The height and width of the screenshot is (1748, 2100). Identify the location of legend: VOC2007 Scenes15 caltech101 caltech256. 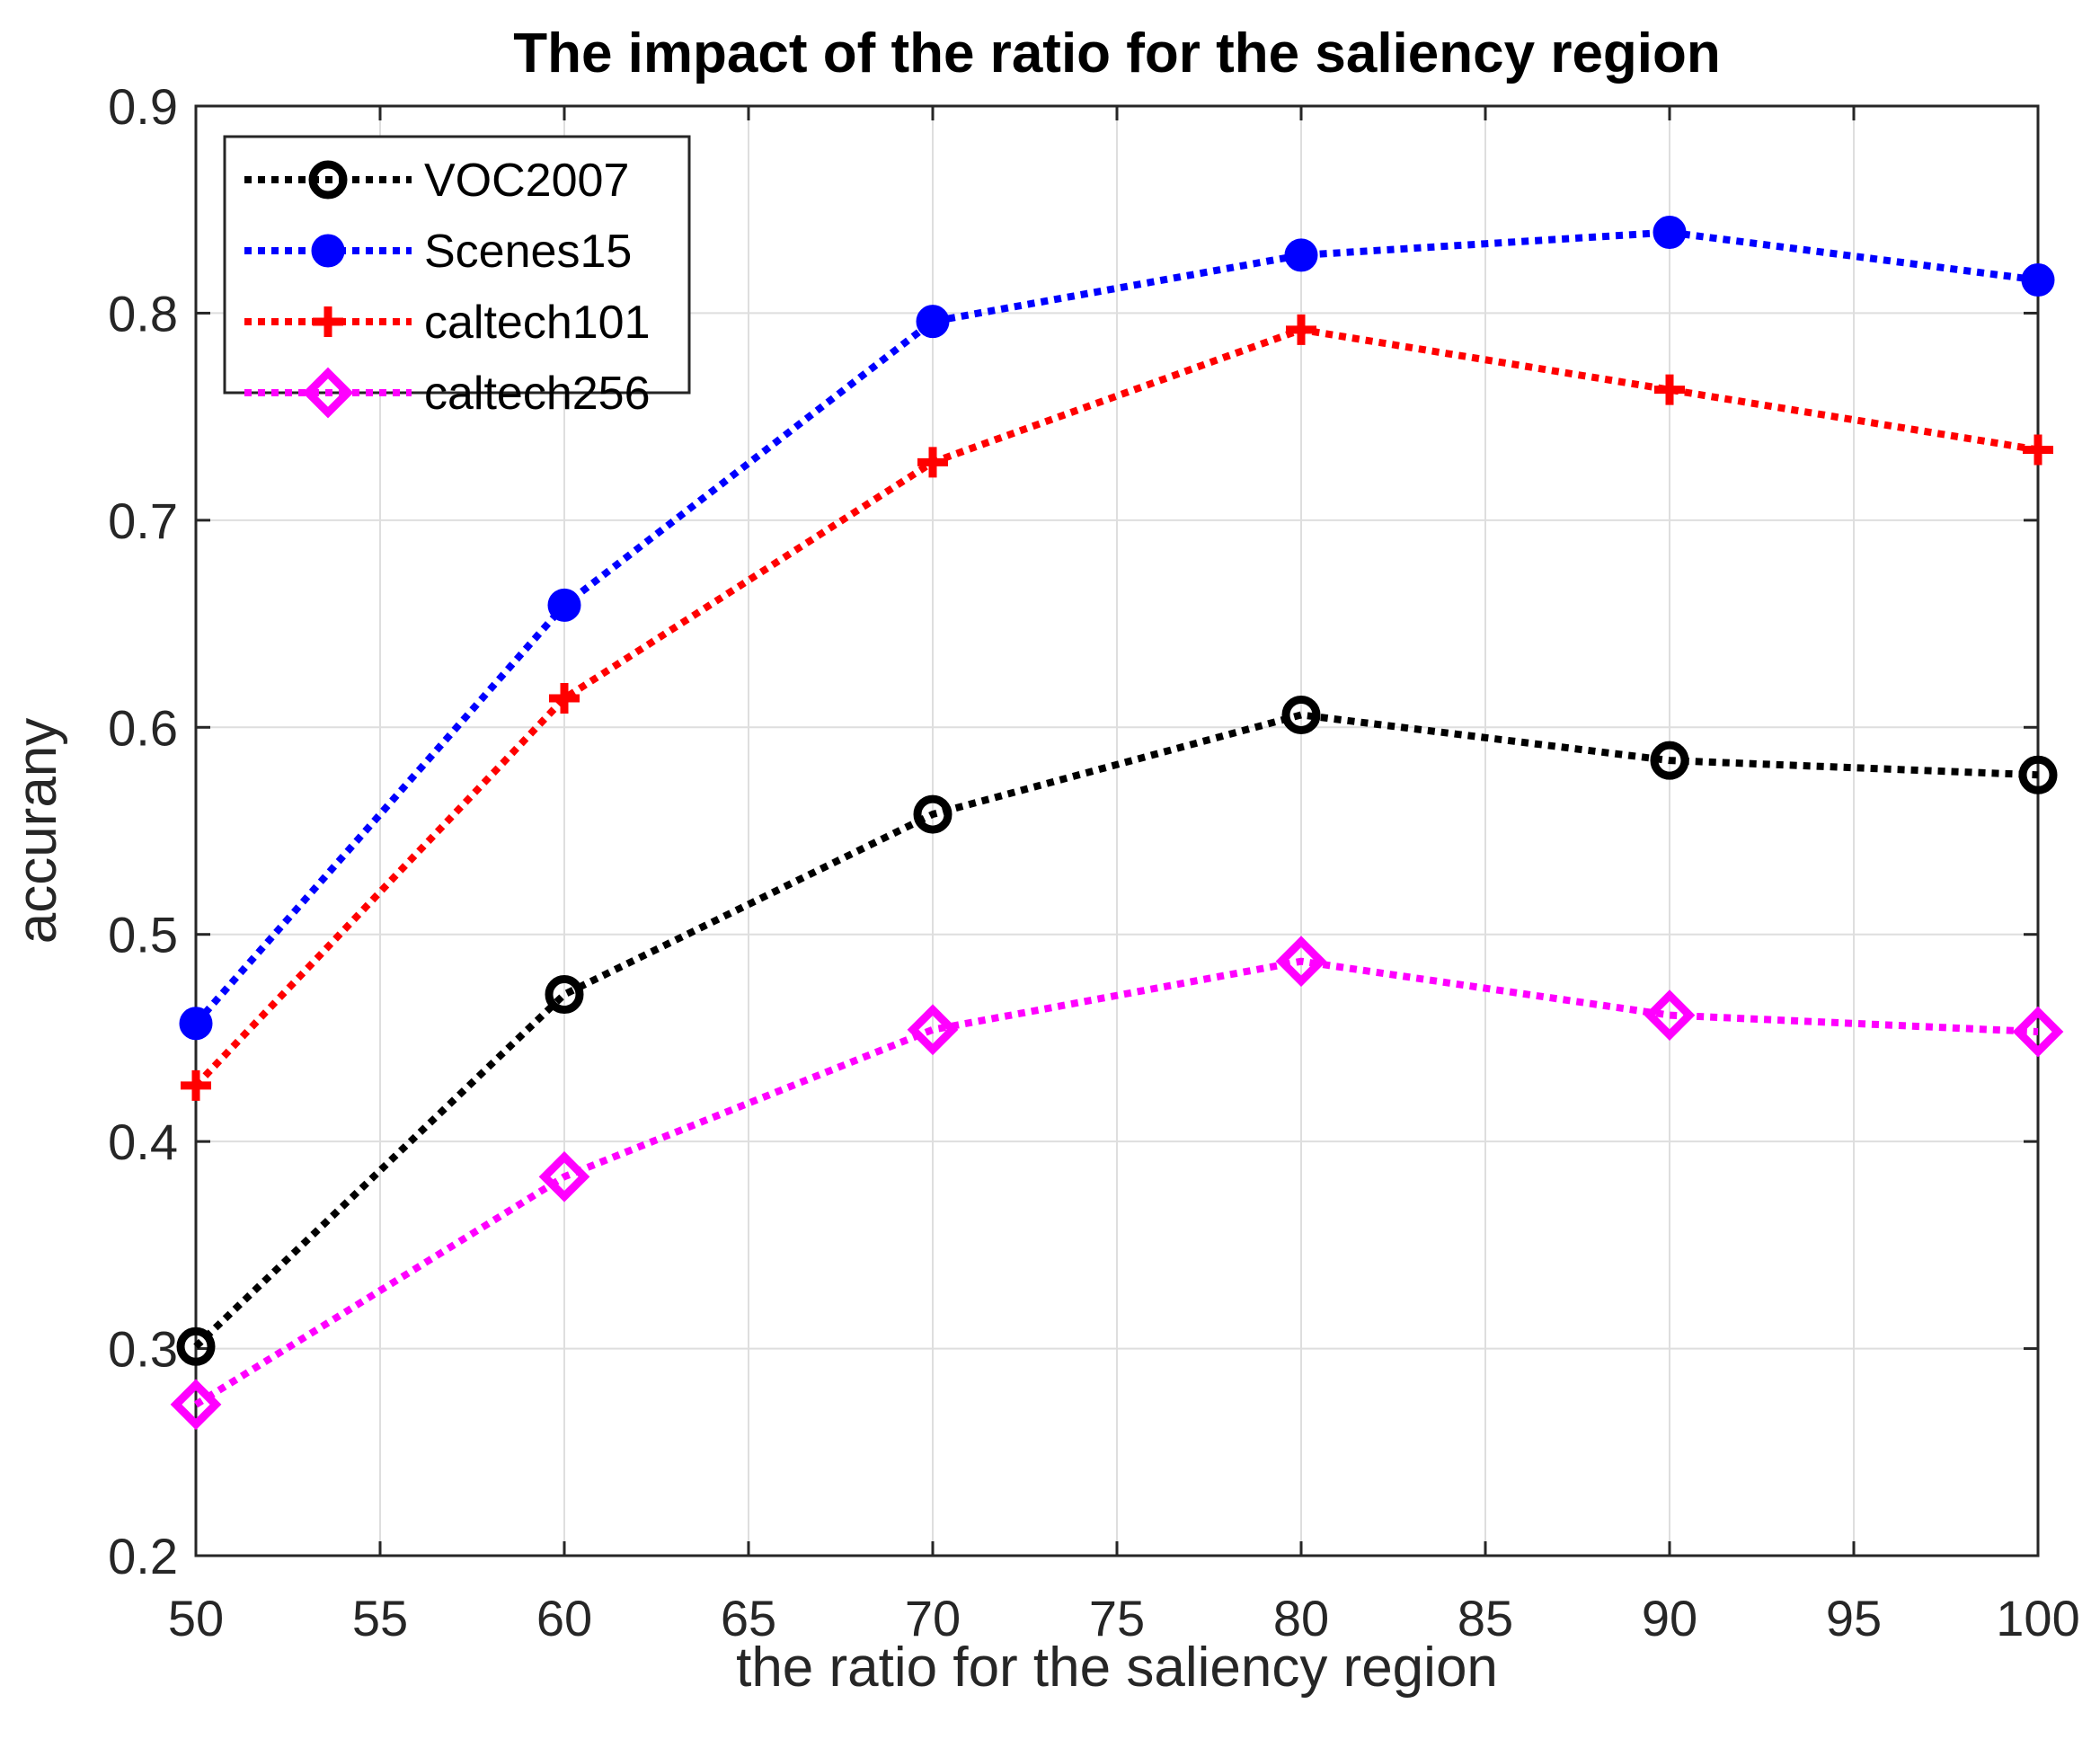
(457, 277).